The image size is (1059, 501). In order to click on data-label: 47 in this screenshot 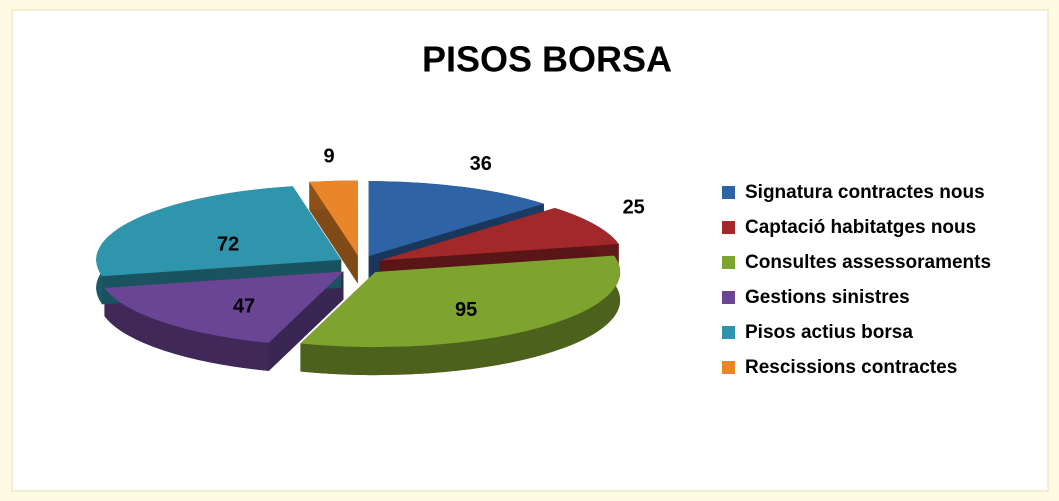, I will do `click(244, 307)`.